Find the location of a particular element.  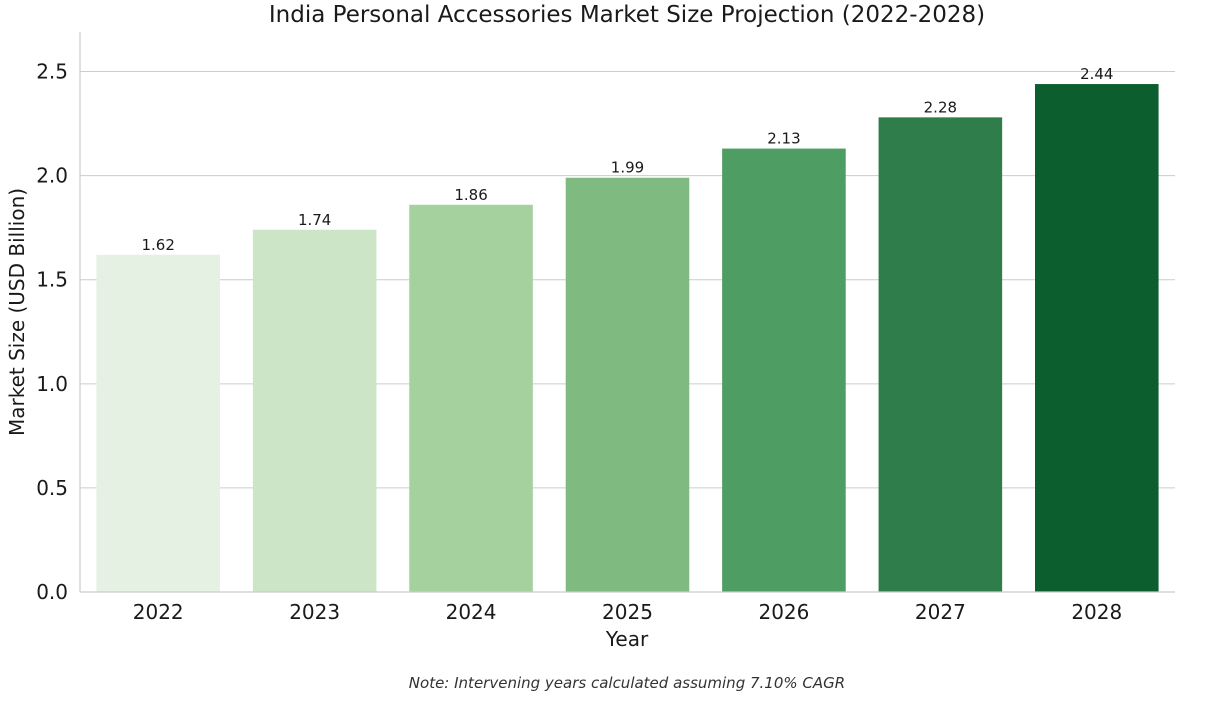

bar-2027 is located at coordinates (940, 355).